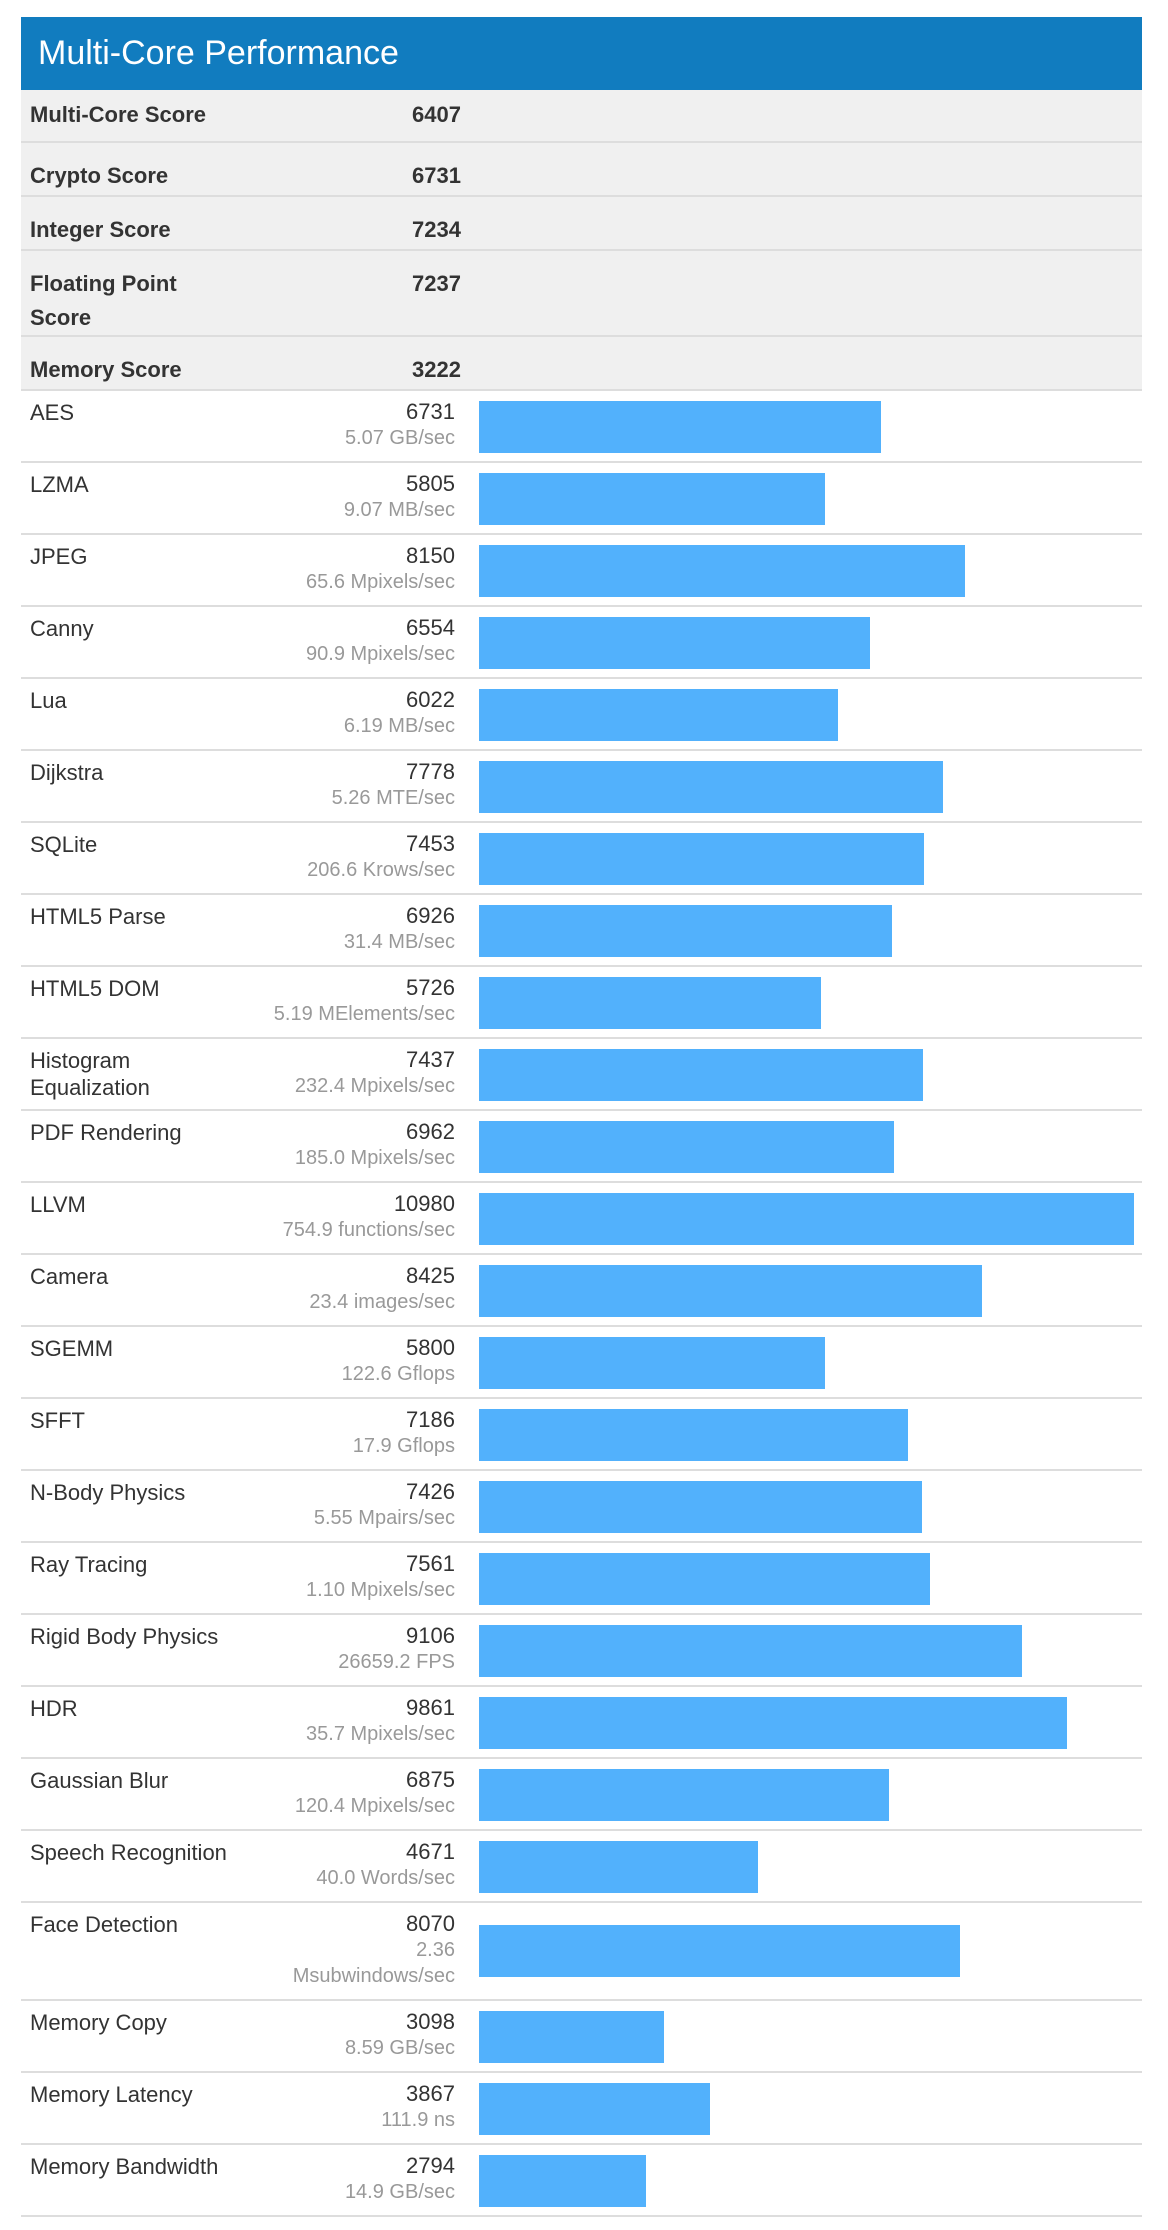  I want to click on benchmark-score: 9106, so click(430, 1635).